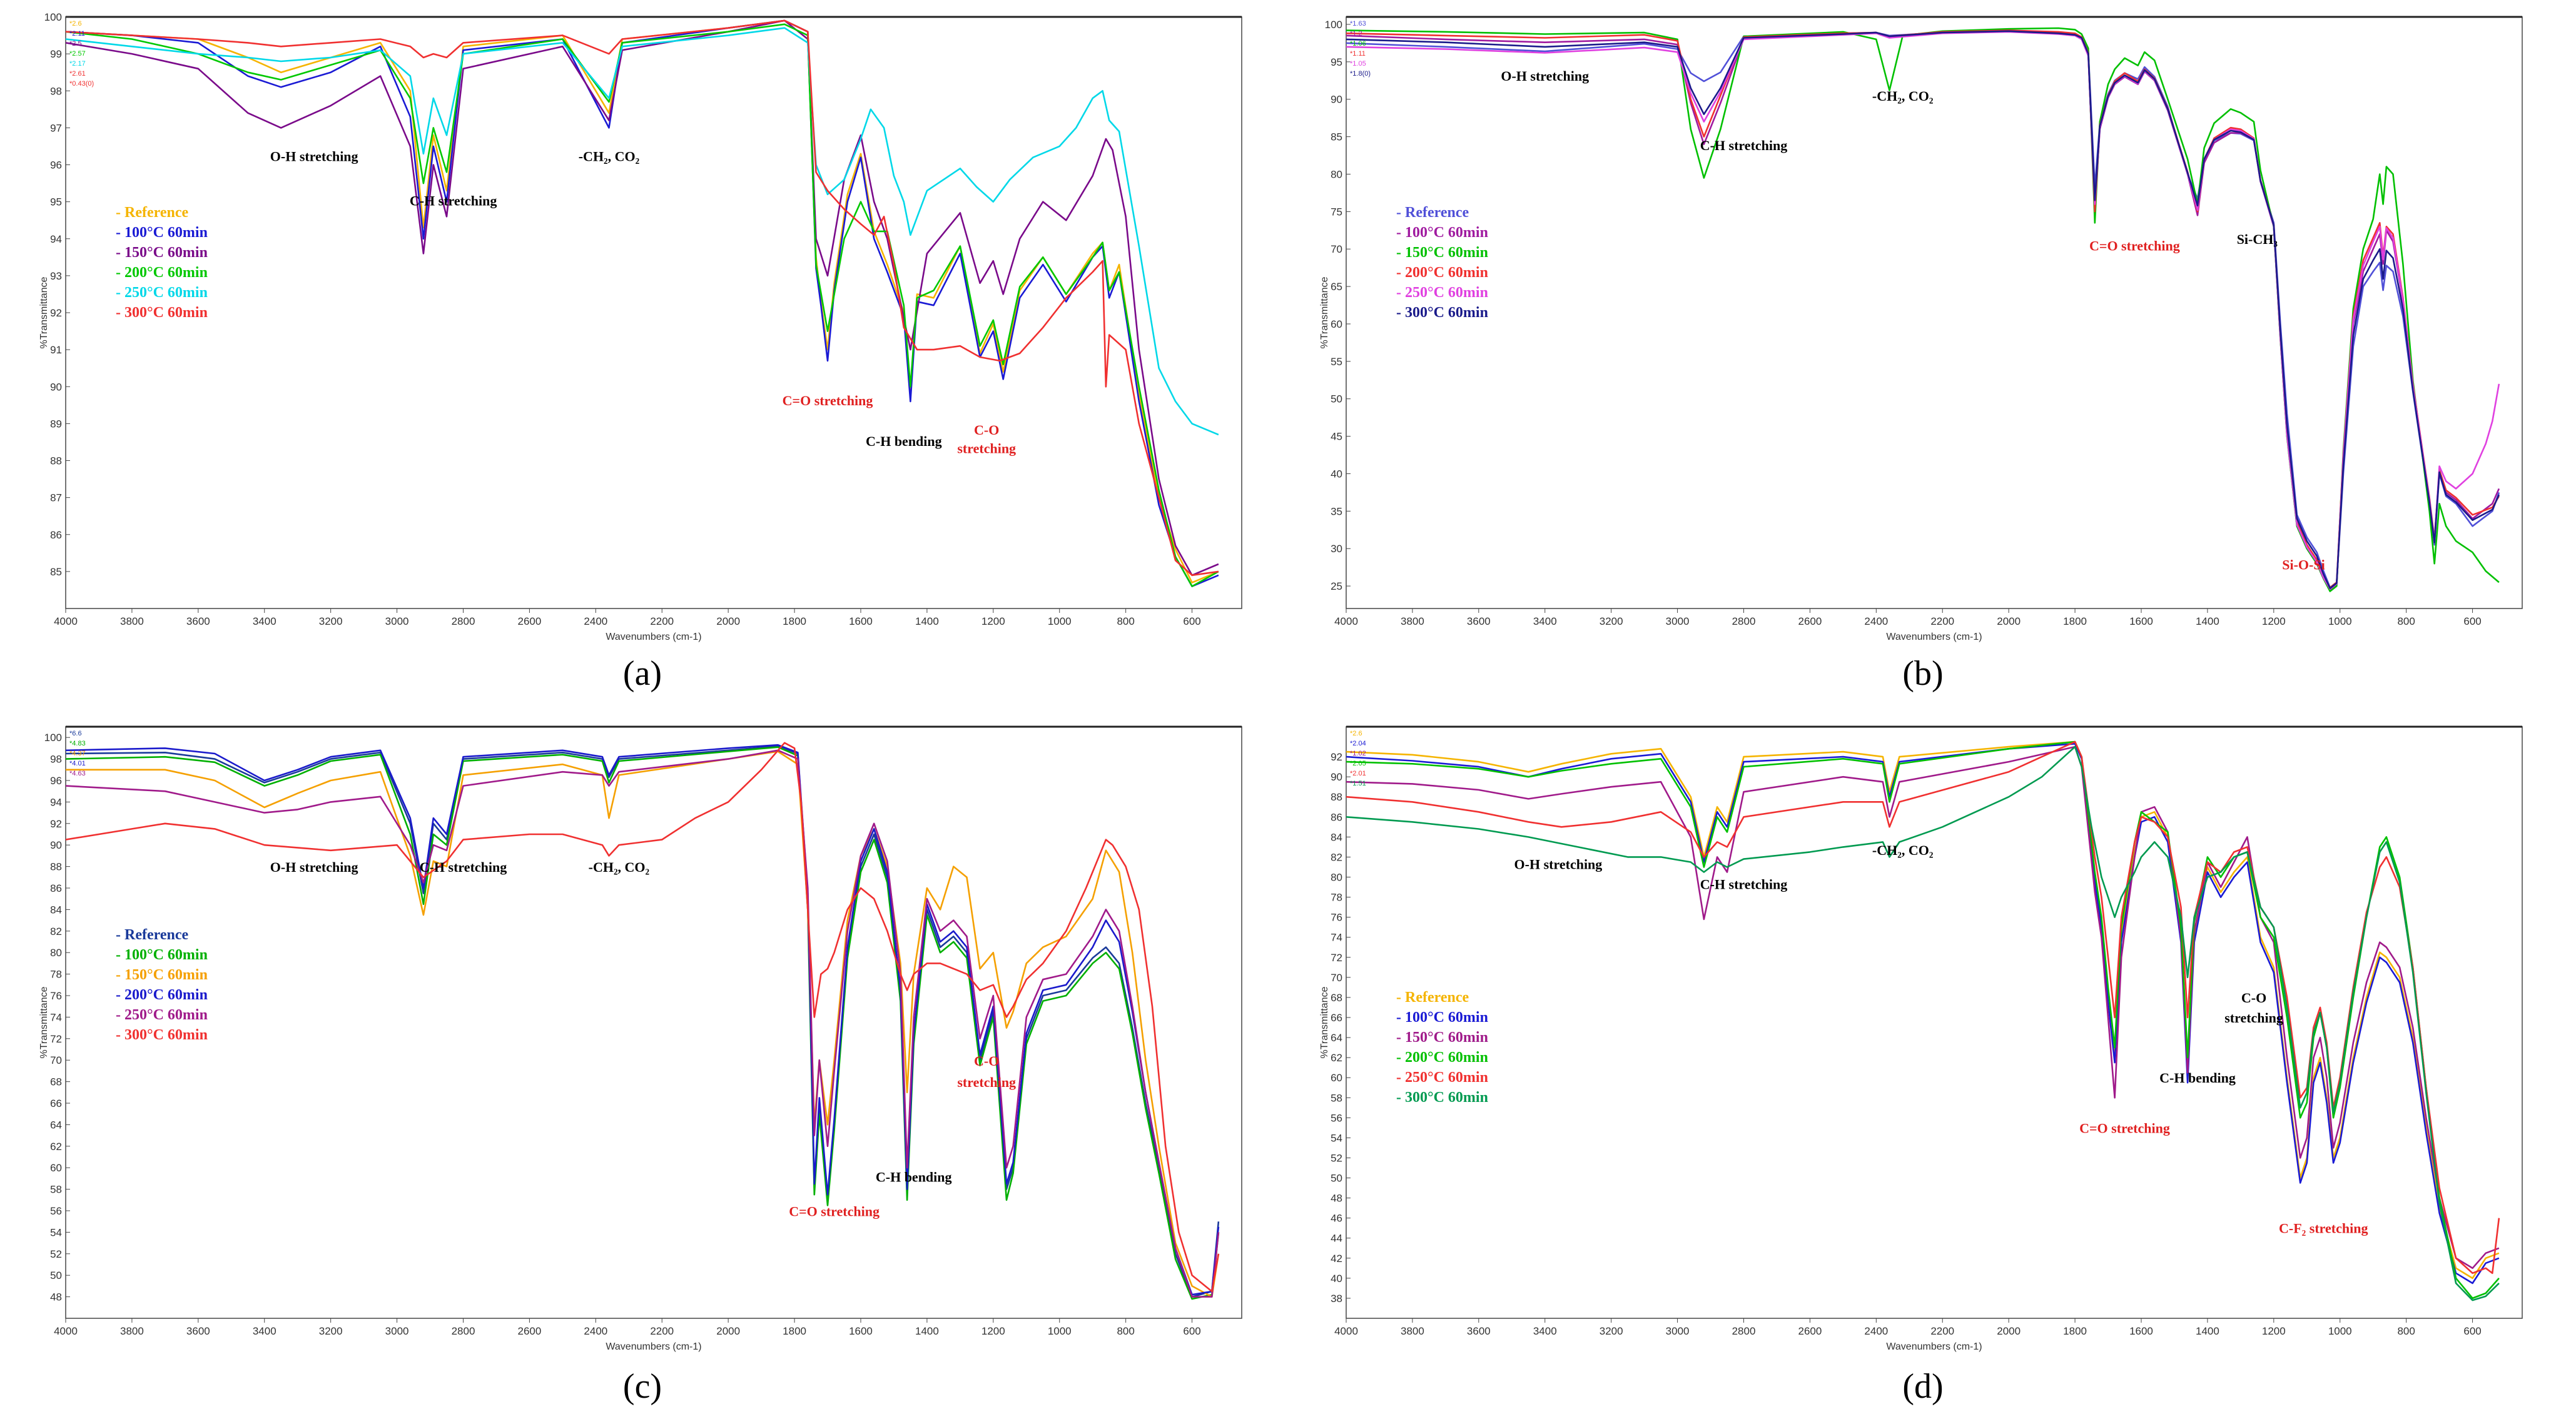 This screenshot has height=1424, width=2576. I want to click on x-tick-label-a-17: 600, so click(1191, 621).